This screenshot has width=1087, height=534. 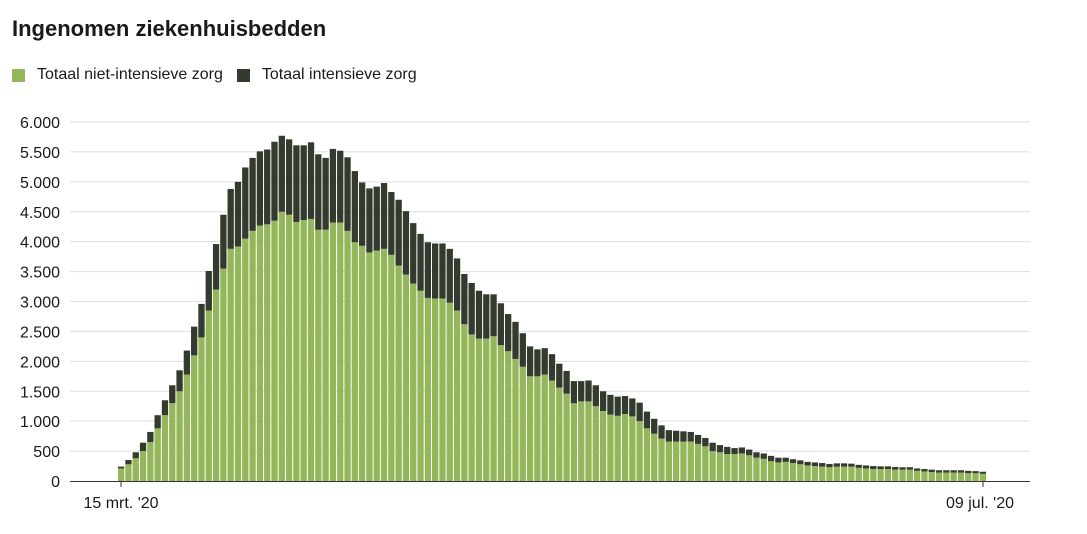 What do you see at coordinates (117, 75) in the screenshot?
I see `legend-item-non-icu: Totaal niet-intensieve zorg` at bounding box center [117, 75].